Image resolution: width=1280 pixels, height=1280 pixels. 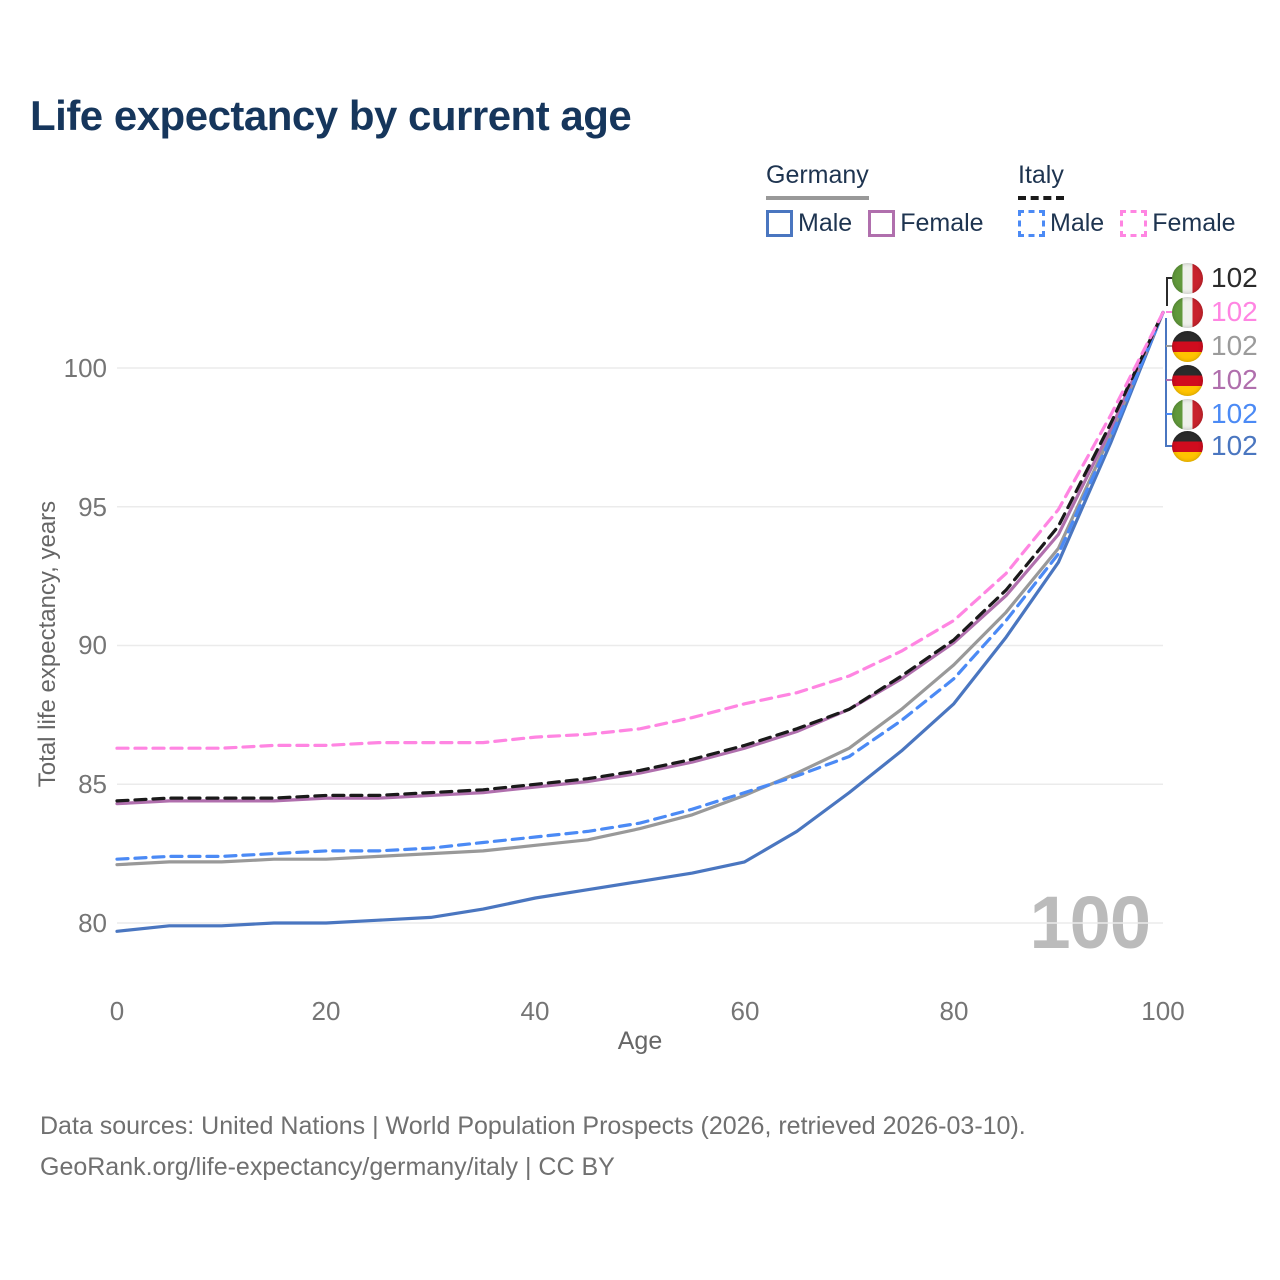 I want to click on italy-female-swatch-icon, so click(x=1134, y=223).